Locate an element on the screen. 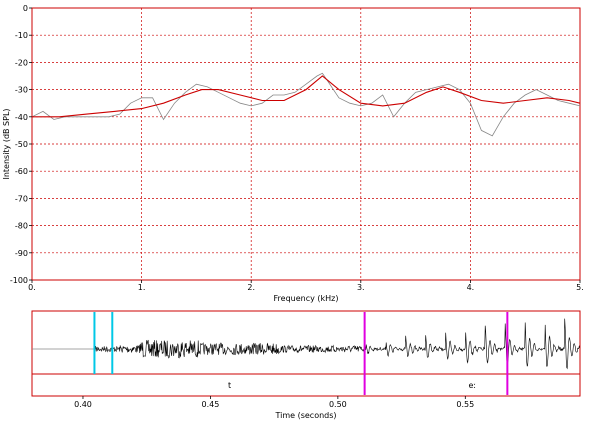 This screenshot has height=425, width=590. spectrum-x-tick-labels: 0. 1. 2. 3. 4. 5. is located at coordinates (306, 287).